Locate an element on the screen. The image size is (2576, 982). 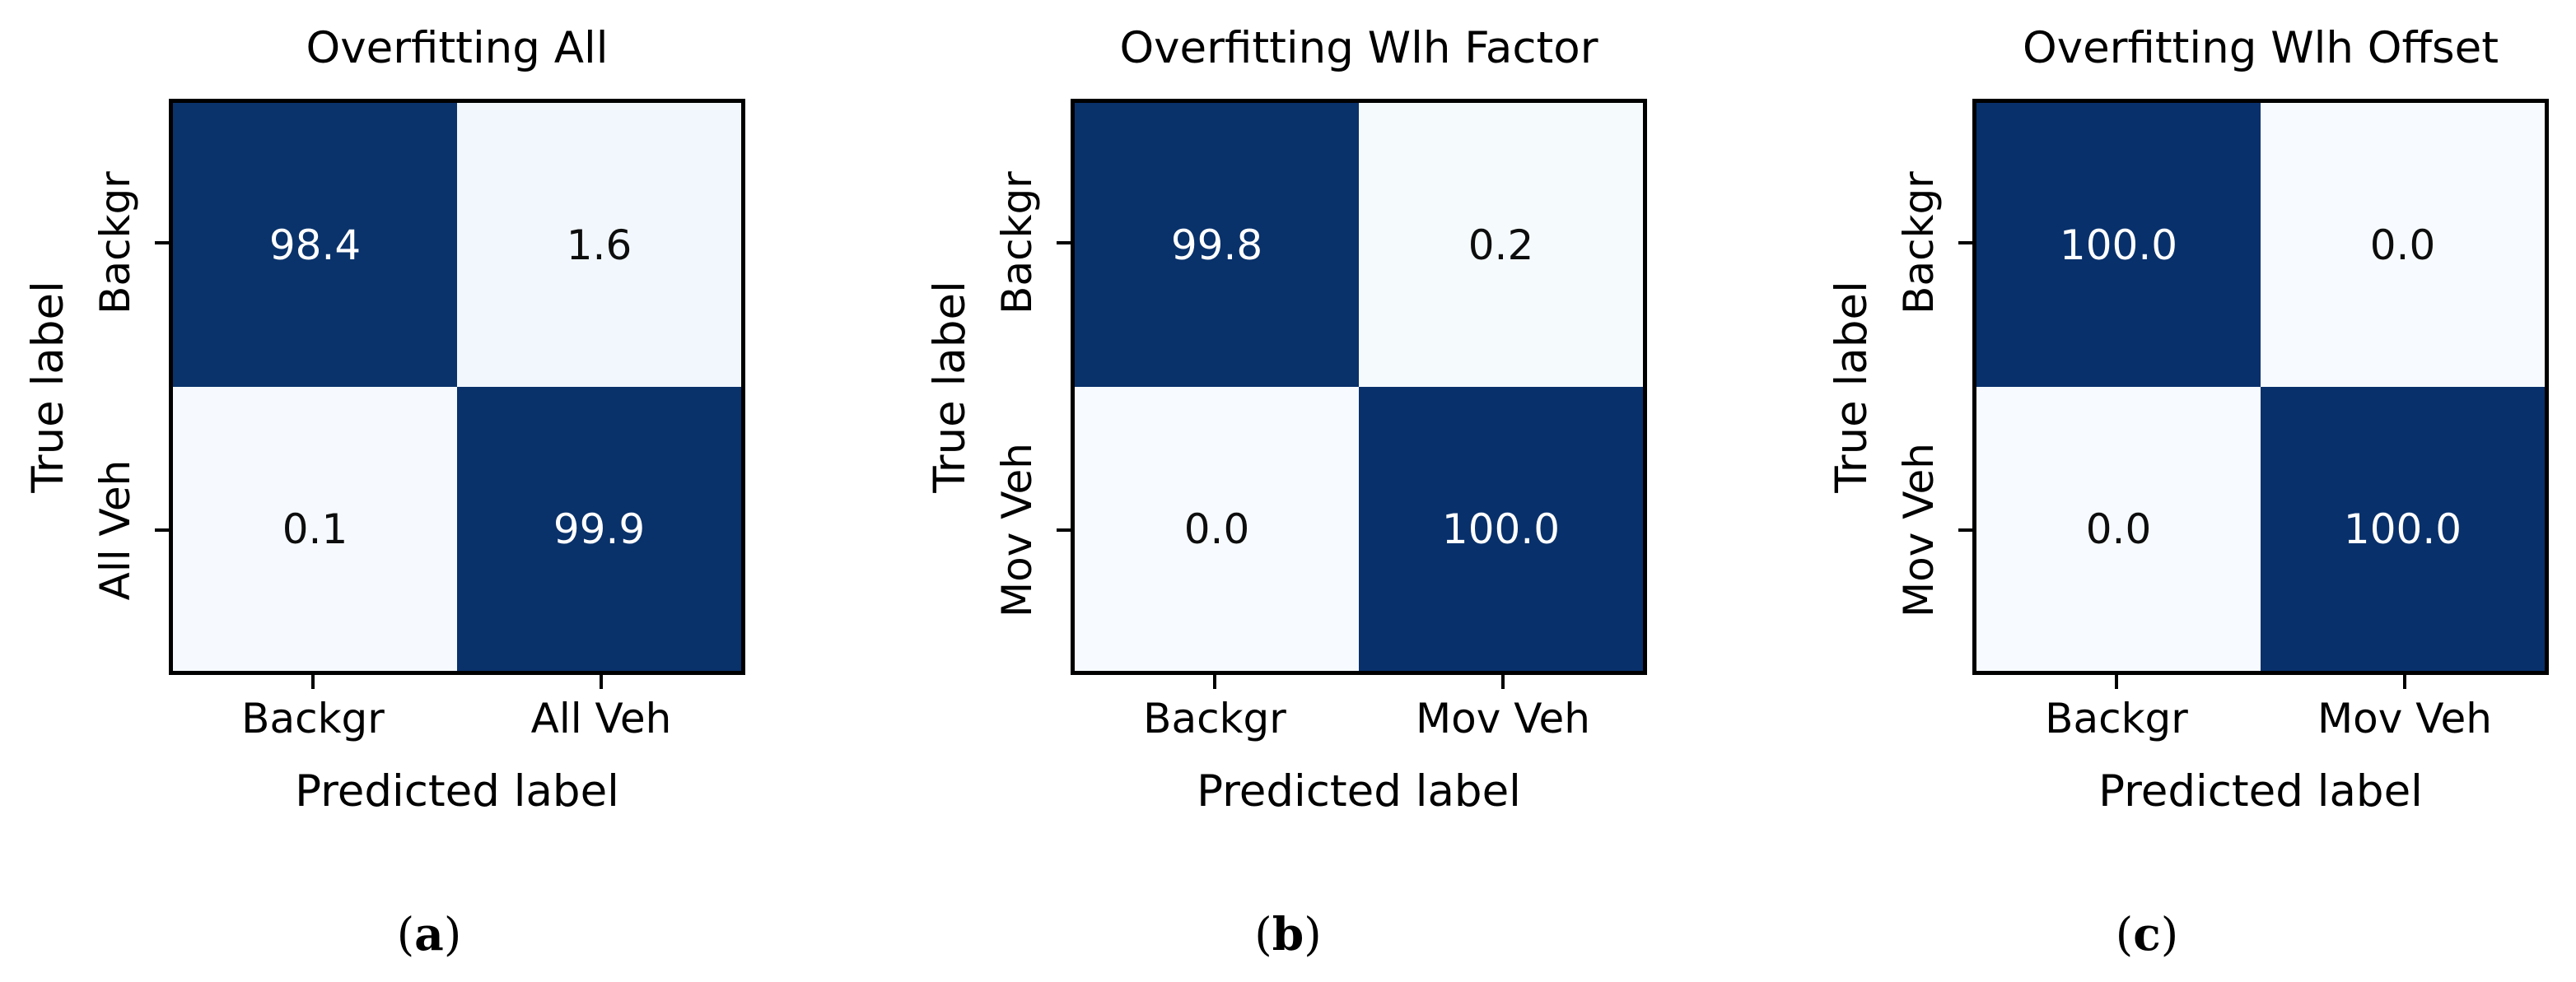
heatmap-cell: 1.6 is located at coordinates (599, 245).